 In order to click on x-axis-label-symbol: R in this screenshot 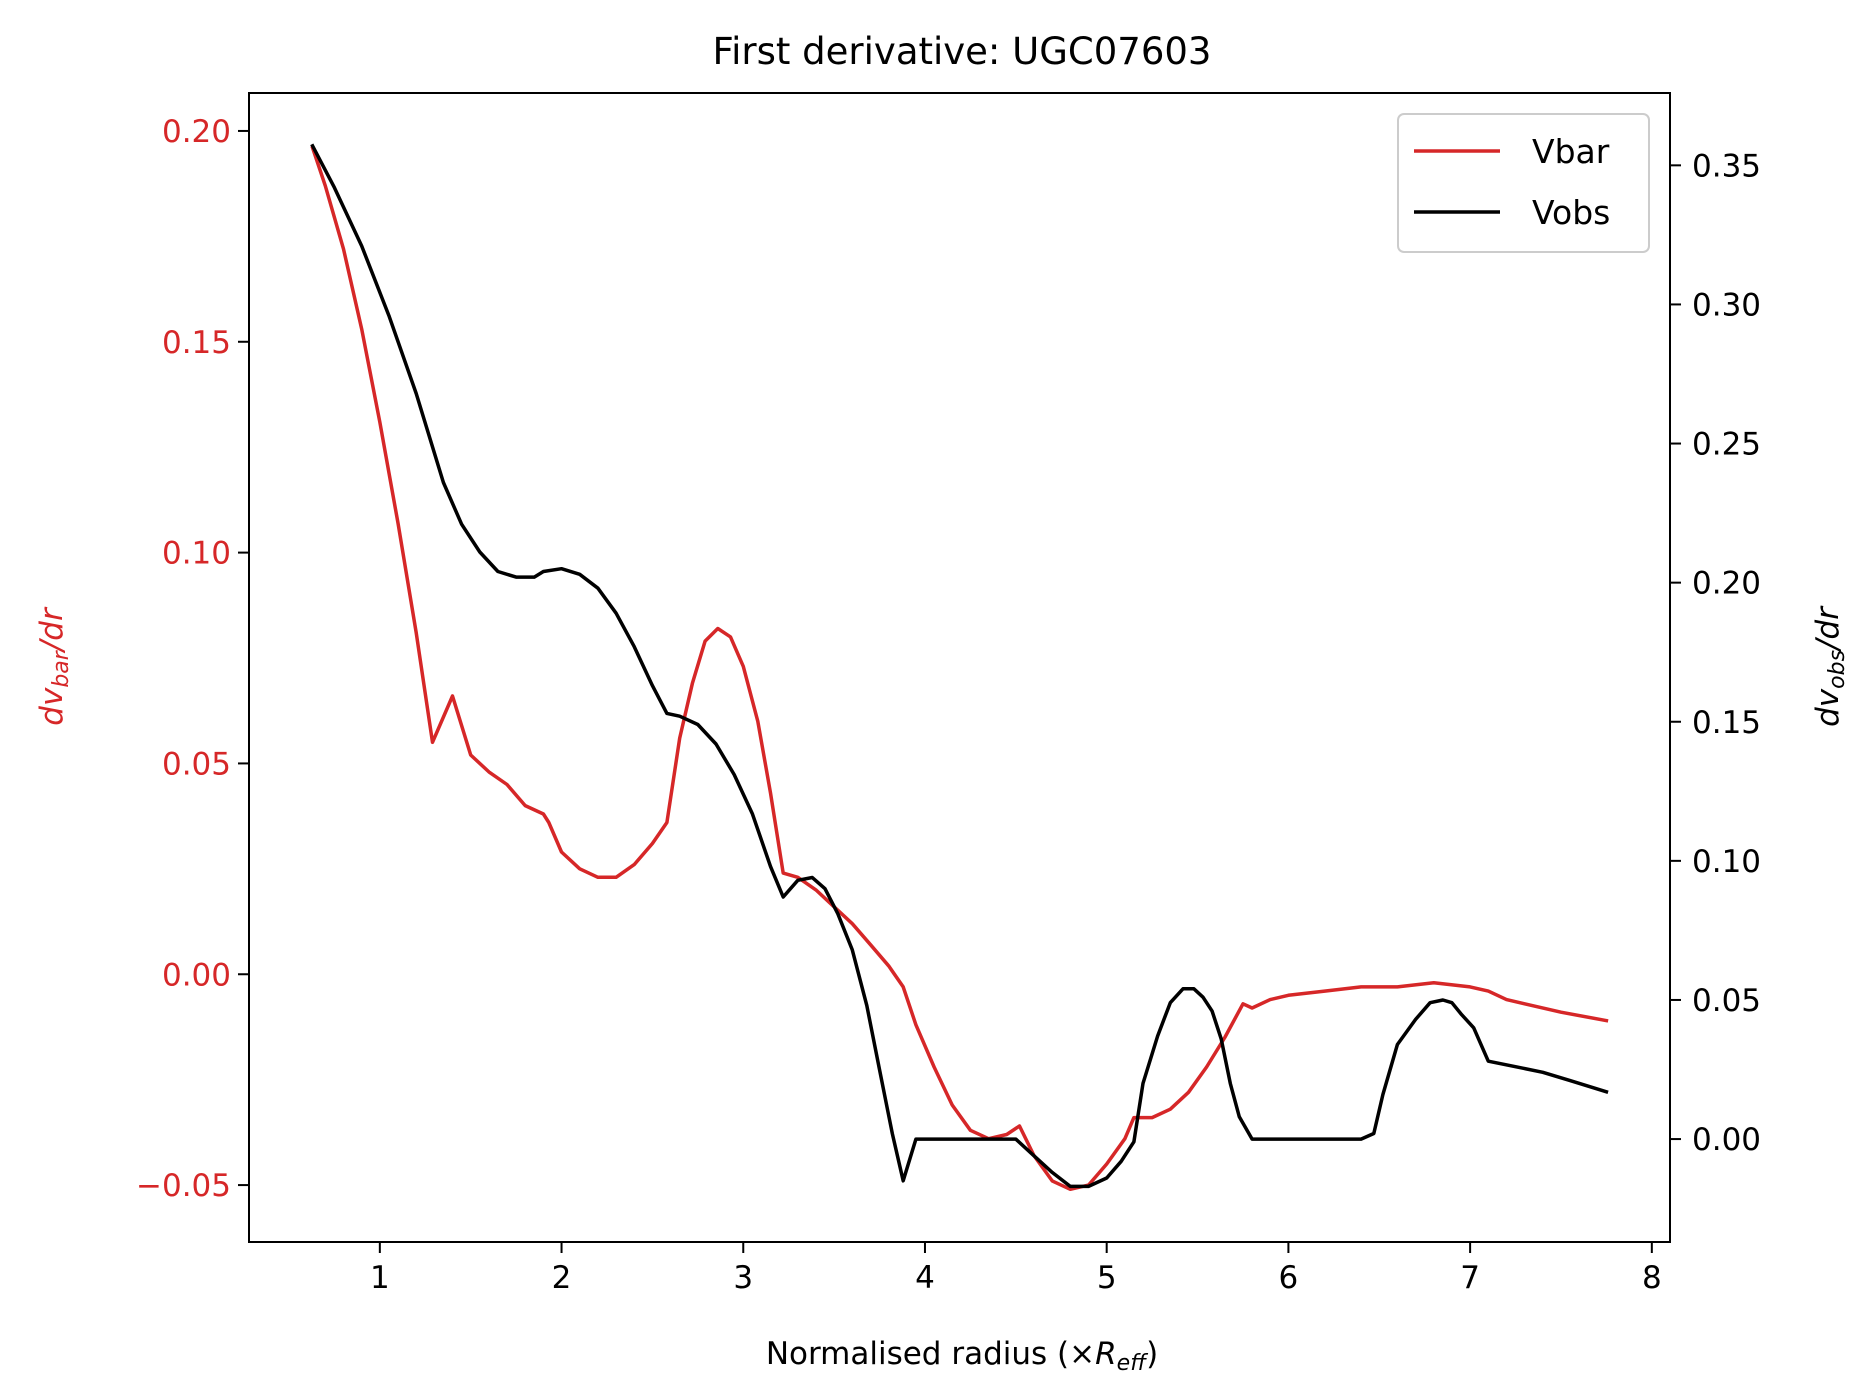, I will do `click(1106, 1354)`.